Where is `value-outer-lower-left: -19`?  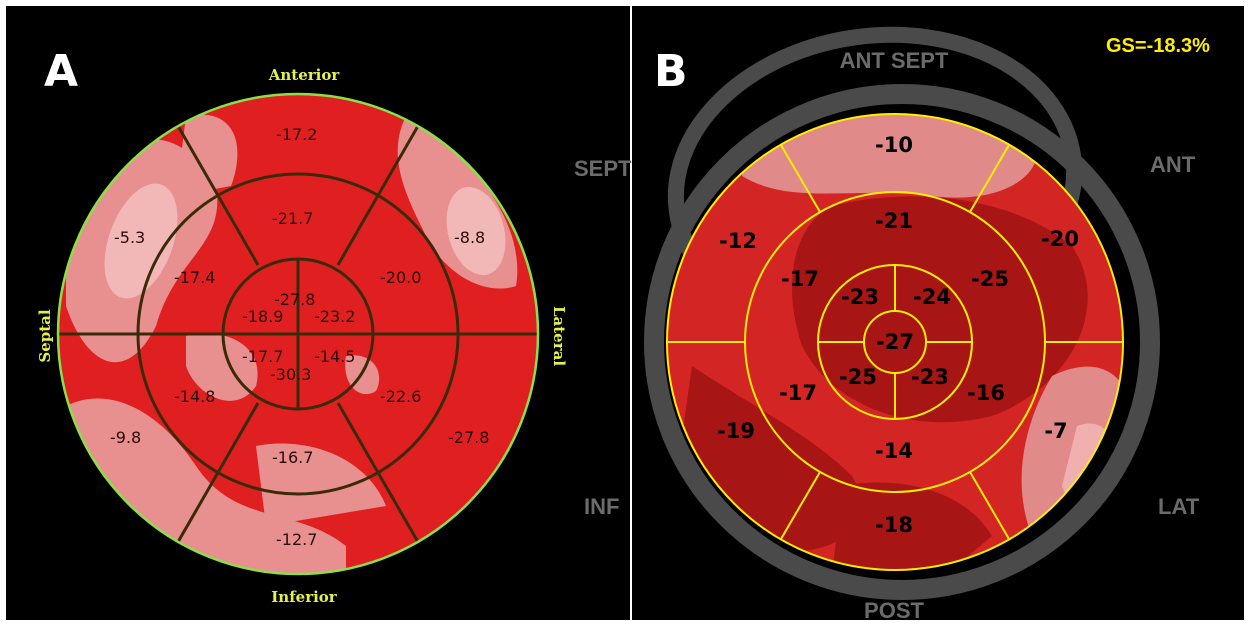 value-outer-lower-left: -19 is located at coordinates (736, 431).